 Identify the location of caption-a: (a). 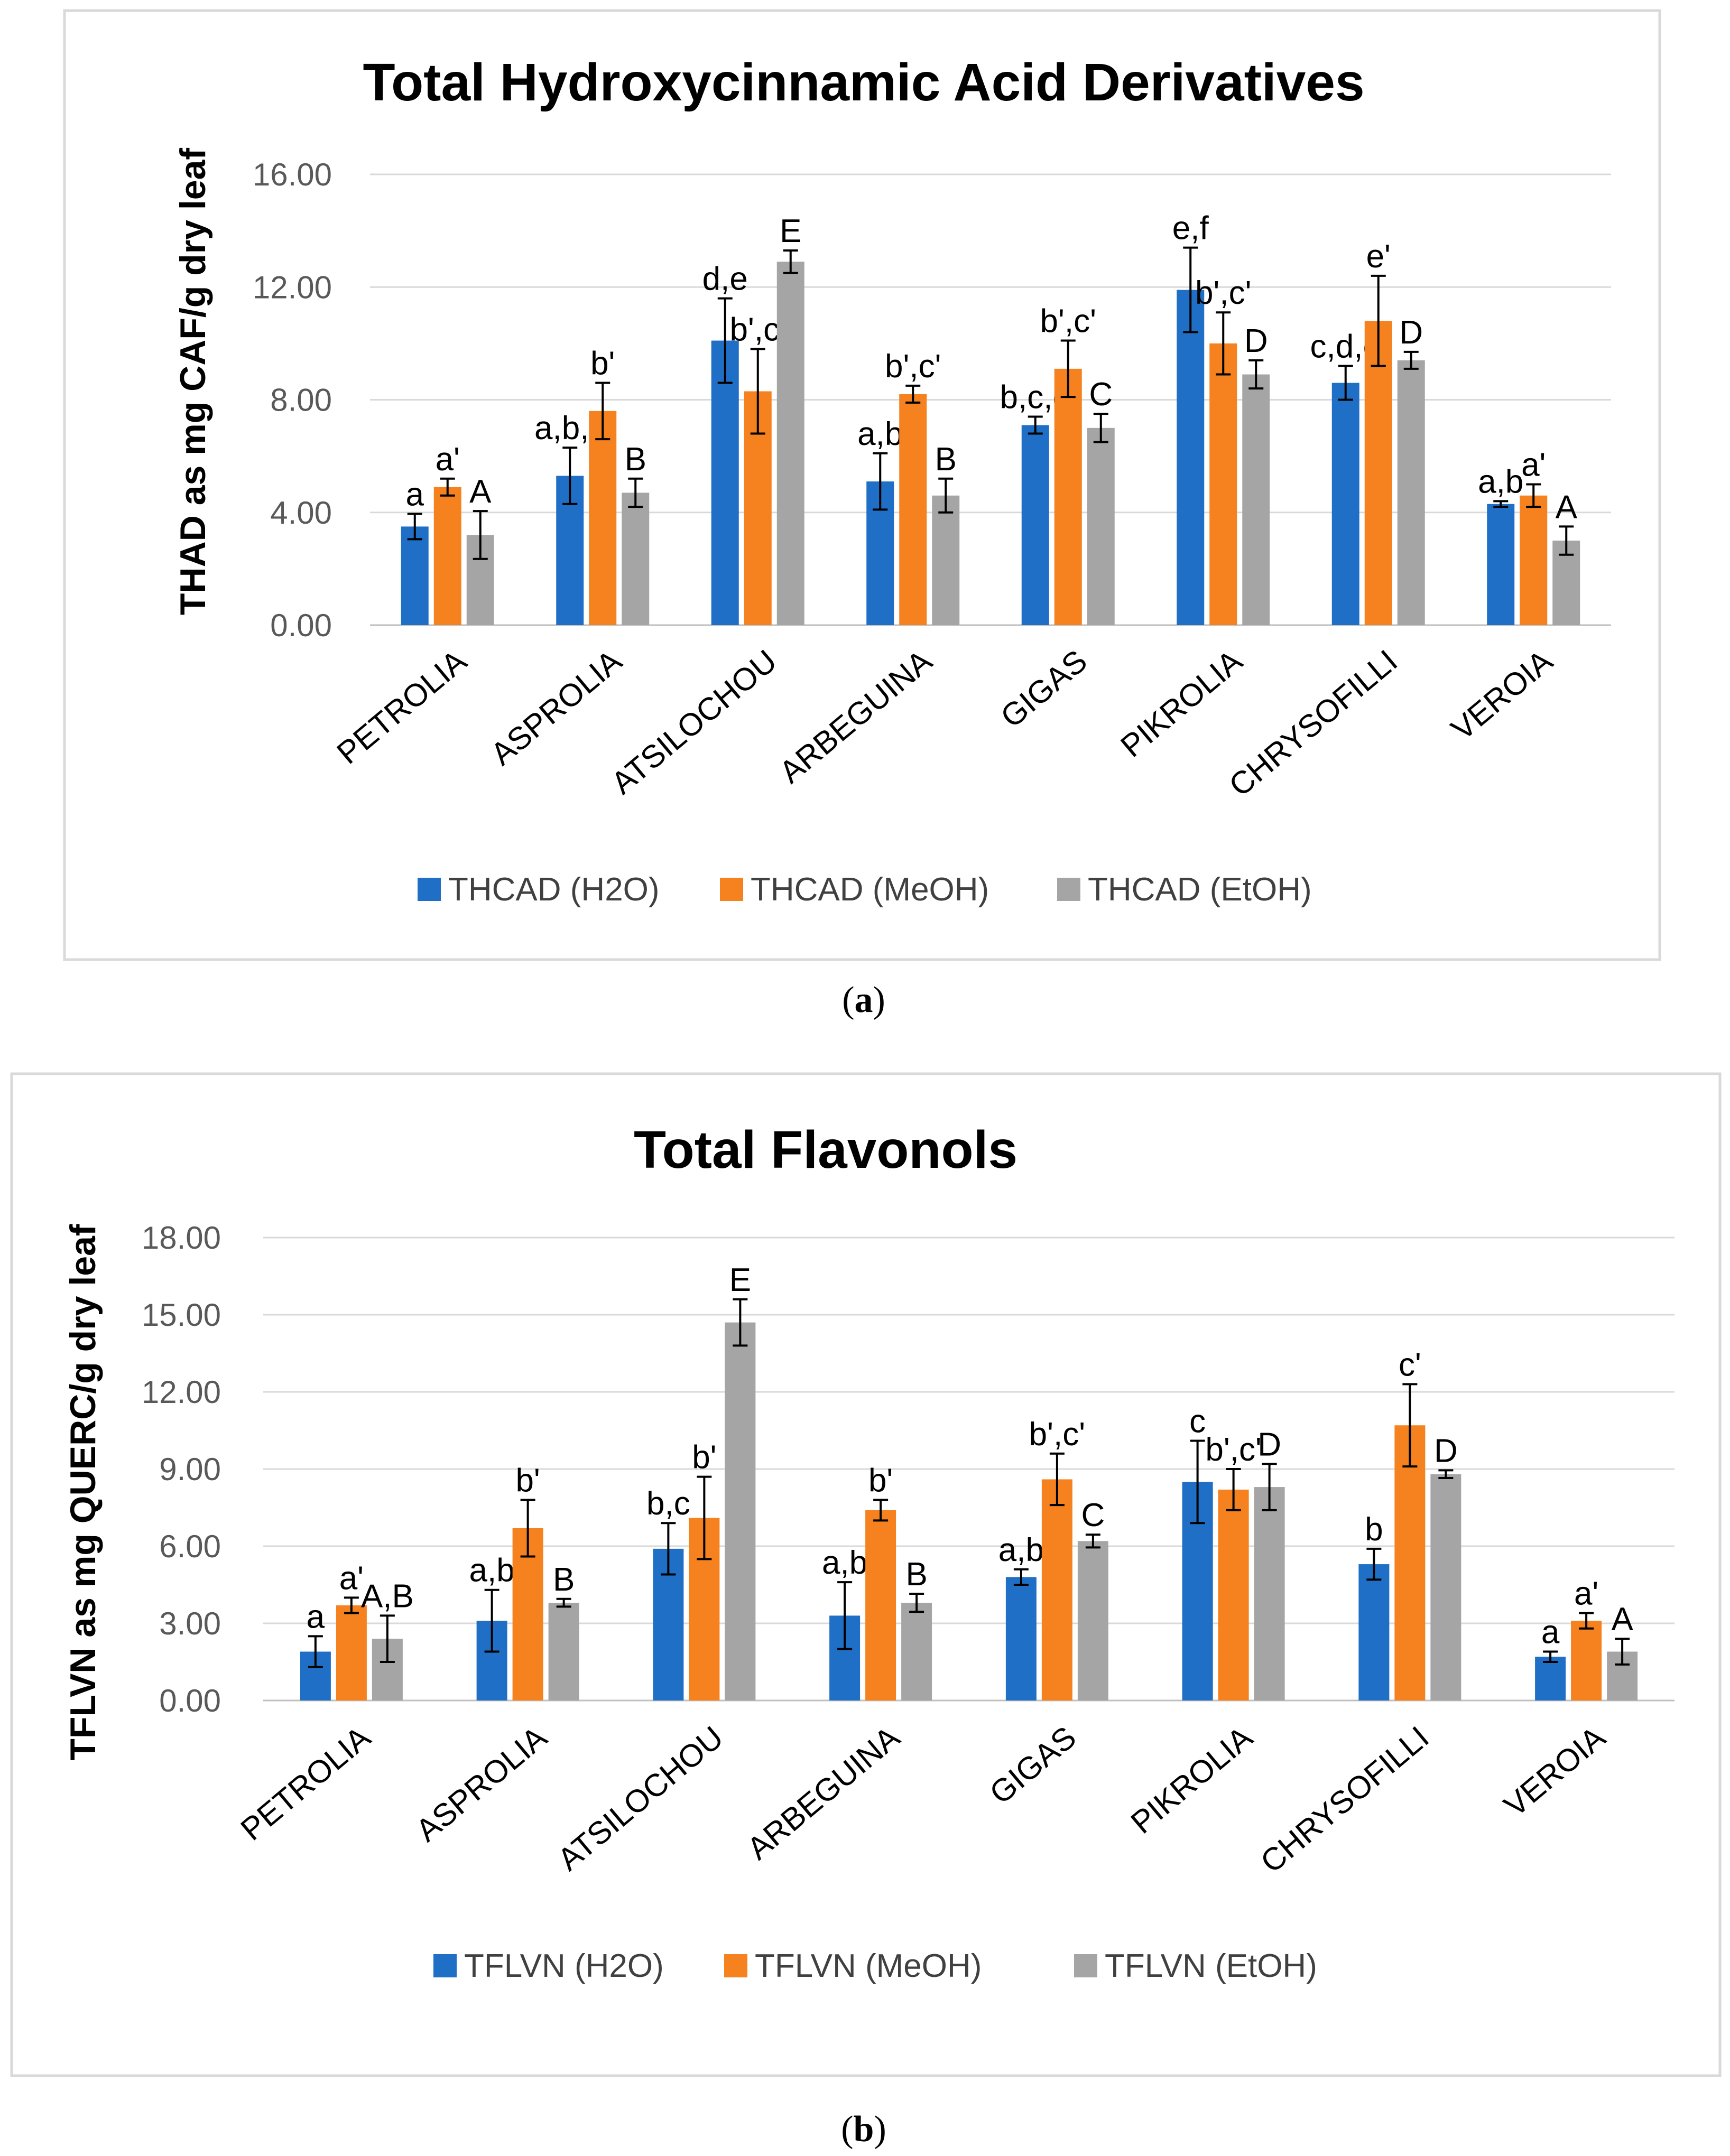
(863, 1000).